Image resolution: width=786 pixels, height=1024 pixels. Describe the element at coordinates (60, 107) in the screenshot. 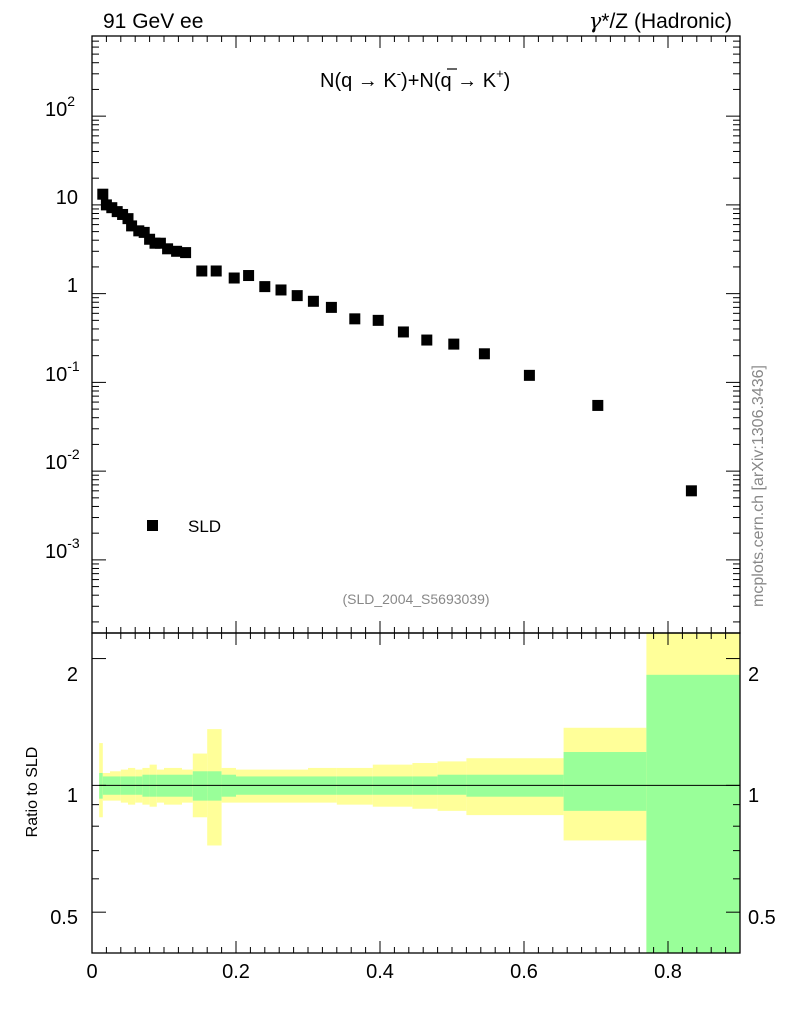

I see `y-tick-1e2: 10²` at that location.